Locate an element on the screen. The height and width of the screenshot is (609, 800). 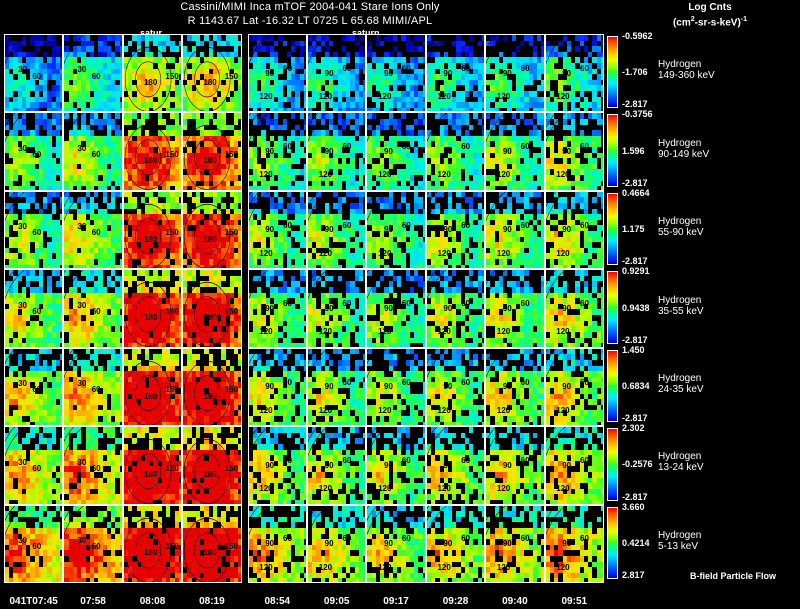
colorbar-tick-top: -0.5962 is located at coordinates (637, 36).